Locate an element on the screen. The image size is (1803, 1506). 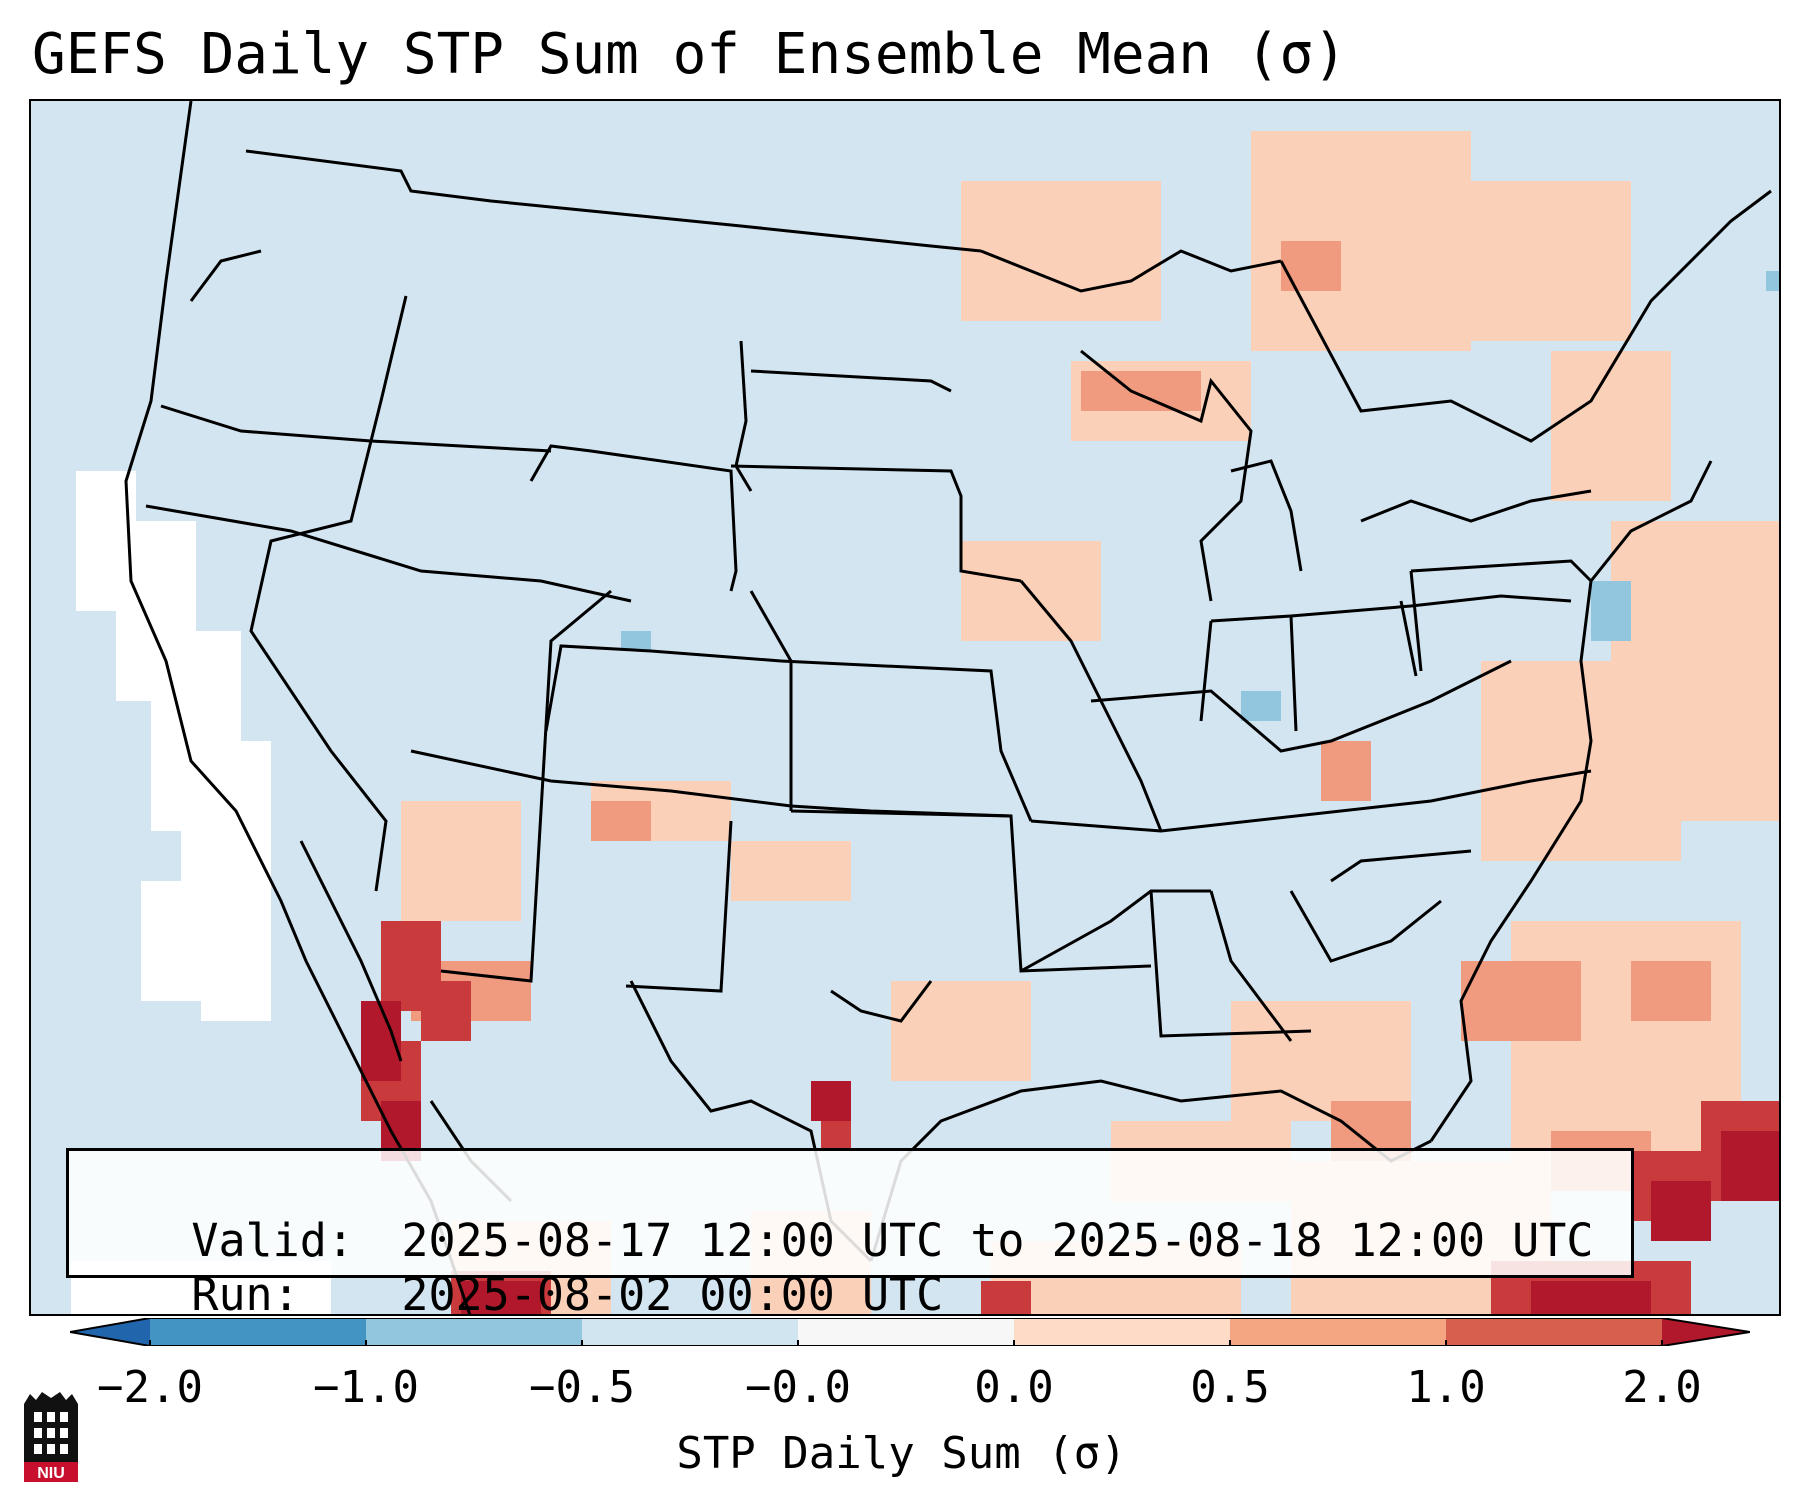
colorbar-extension-high is located at coordinates (1706, 1332).